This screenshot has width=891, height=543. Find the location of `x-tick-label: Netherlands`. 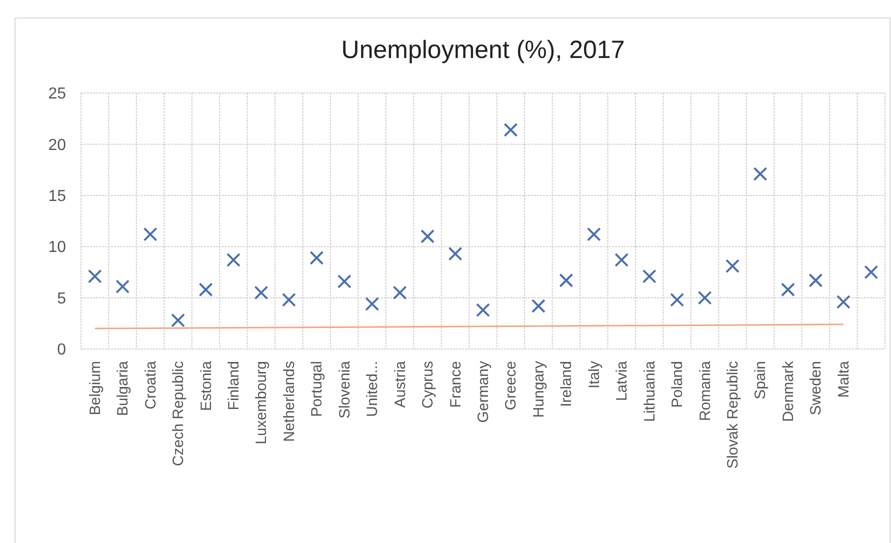

x-tick-label: Netherlands is located at coordinates (289, 401).